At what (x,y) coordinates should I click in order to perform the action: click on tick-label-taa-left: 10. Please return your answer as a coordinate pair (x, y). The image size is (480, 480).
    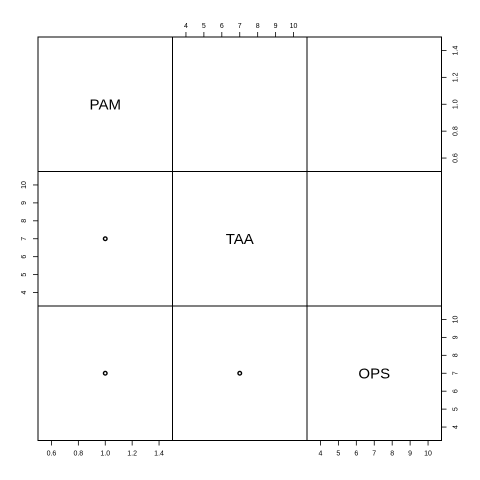
    Looking at the image, I should click on (24, 185).